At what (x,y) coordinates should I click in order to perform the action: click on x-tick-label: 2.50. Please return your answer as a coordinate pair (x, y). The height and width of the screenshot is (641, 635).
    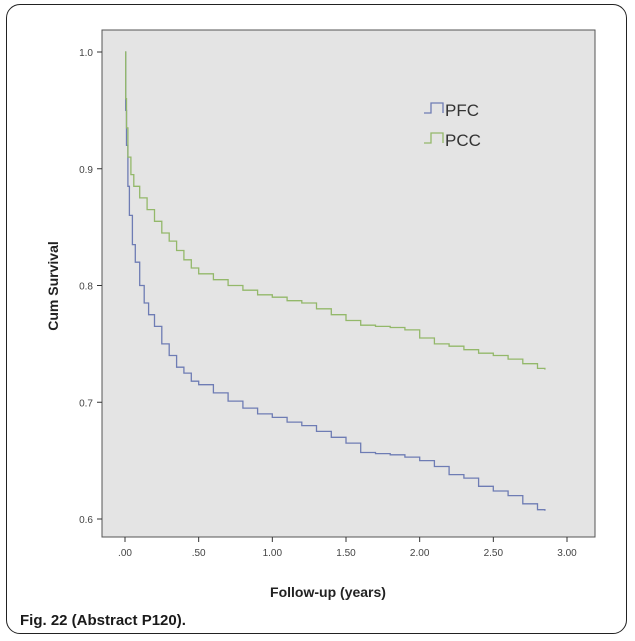
    Looking at the image, I should click on (494, 553).